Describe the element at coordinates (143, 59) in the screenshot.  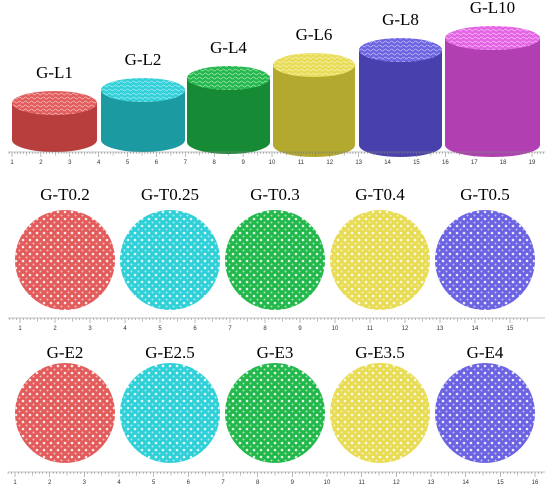
I see `sample-label: G-L2` at that location.